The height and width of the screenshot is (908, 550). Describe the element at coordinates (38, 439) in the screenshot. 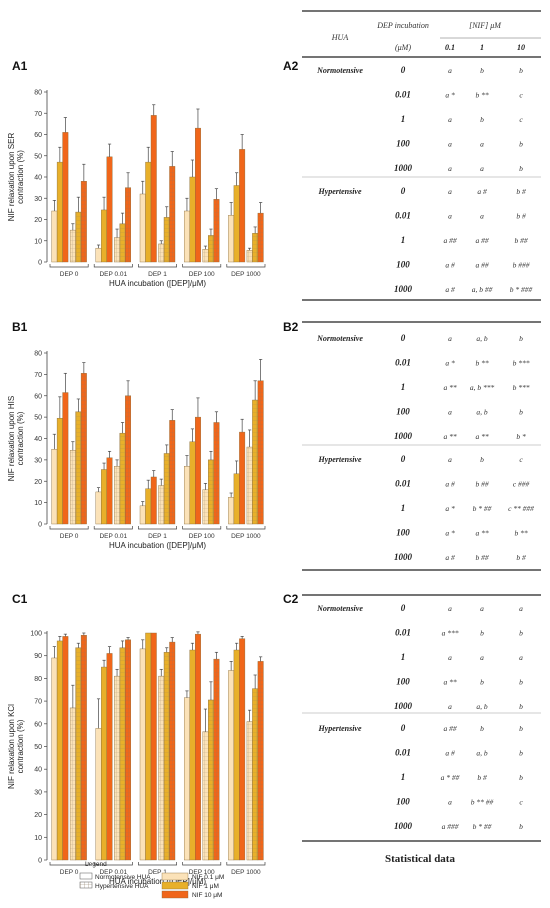

I see `y-tick-label: 40` at that location.